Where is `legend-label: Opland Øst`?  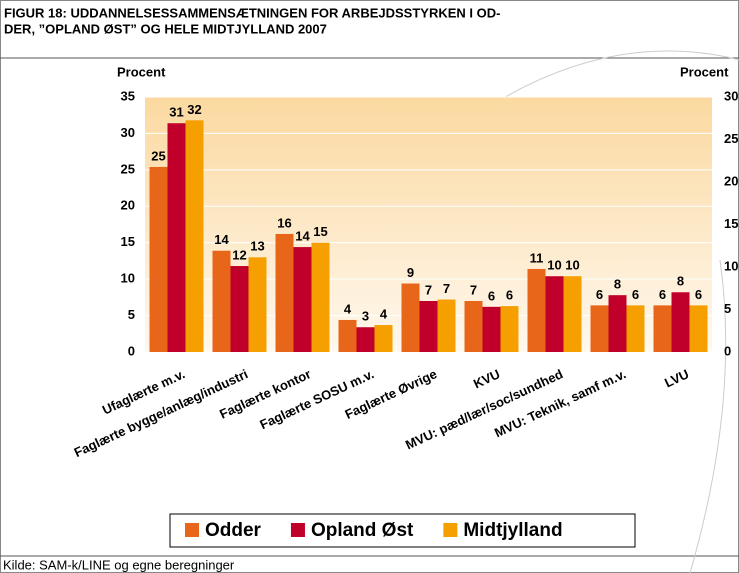
legend-label: Opland Øst is located at coordinates (362, 530).